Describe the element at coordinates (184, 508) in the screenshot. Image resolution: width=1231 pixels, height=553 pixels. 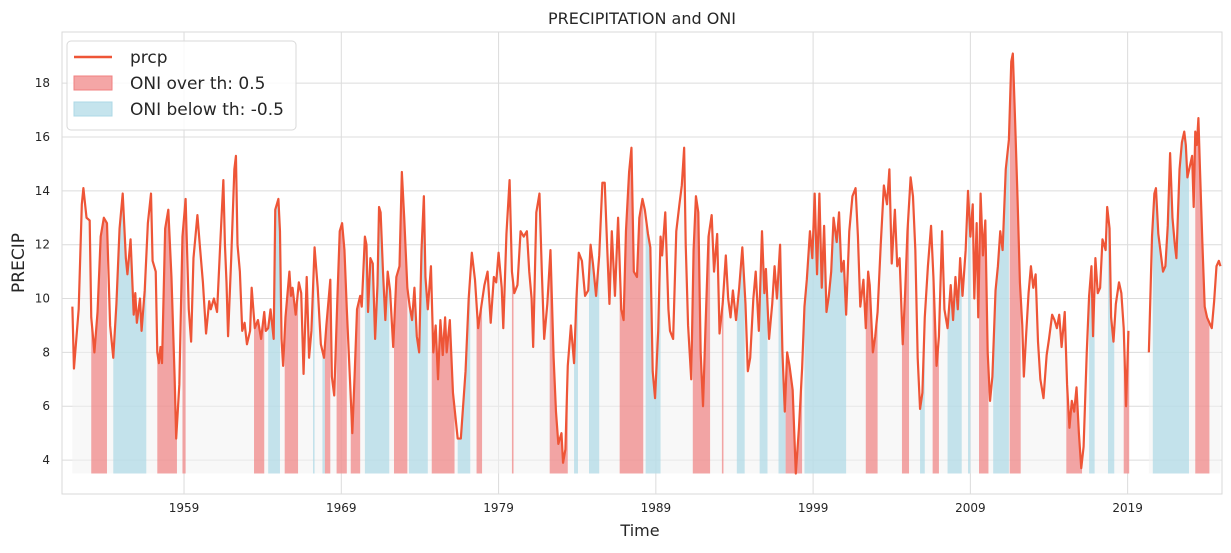
I see `x-tick-label: 1959` at that location.